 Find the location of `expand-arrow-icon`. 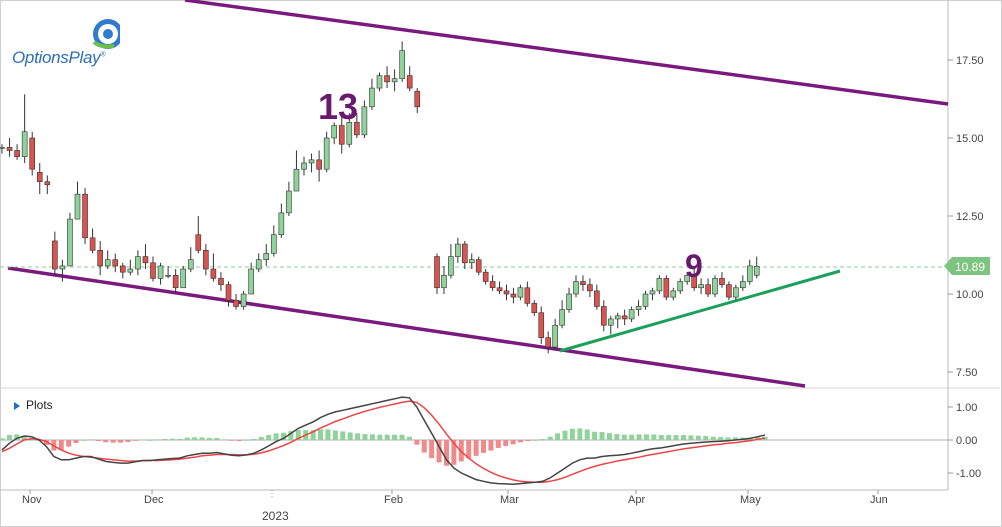

expand-arrow-icon is located at coordinates (17, 405).